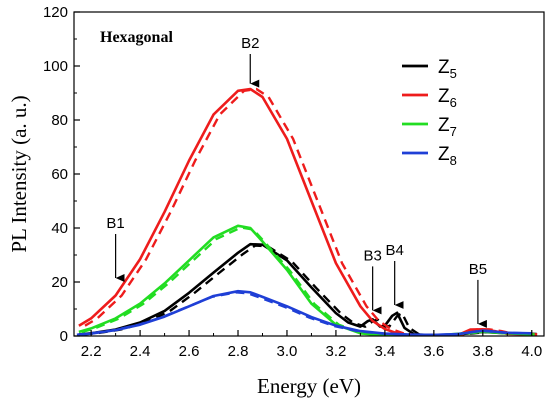 This screenshot has height=408, width=550. Describe the element at coordinates (335, 351) in the screenshot. I see `x-tick-label: 3.2` at that location.